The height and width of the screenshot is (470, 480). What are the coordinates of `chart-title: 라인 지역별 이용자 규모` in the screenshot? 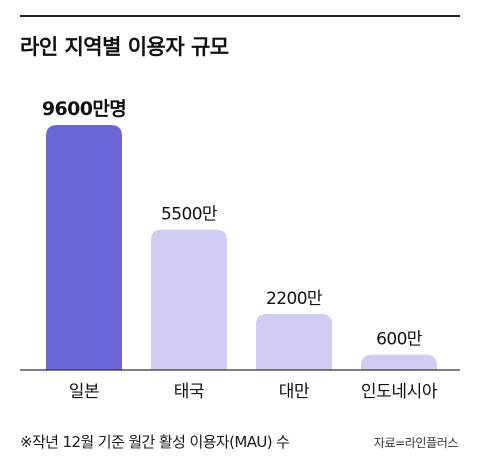 It's located at (124, 47).